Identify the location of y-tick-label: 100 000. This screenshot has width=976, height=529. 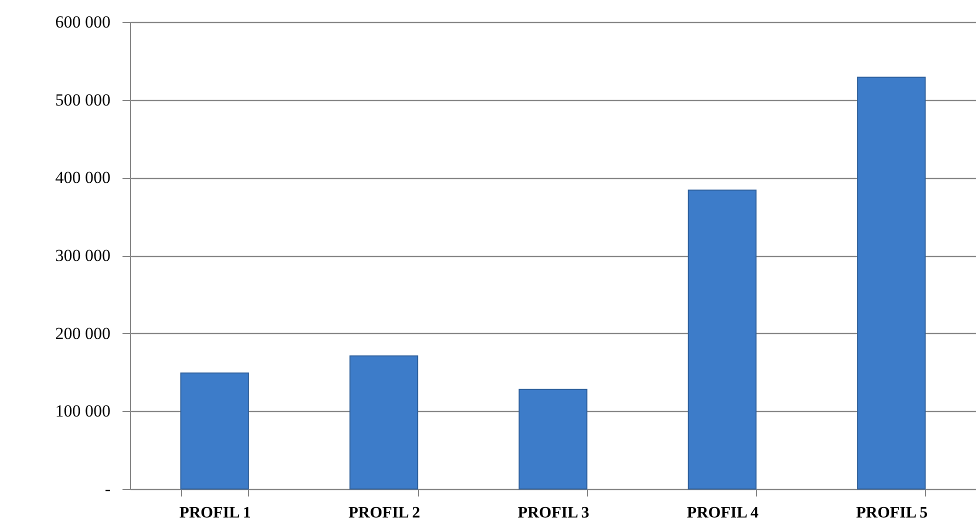
(82, 411).